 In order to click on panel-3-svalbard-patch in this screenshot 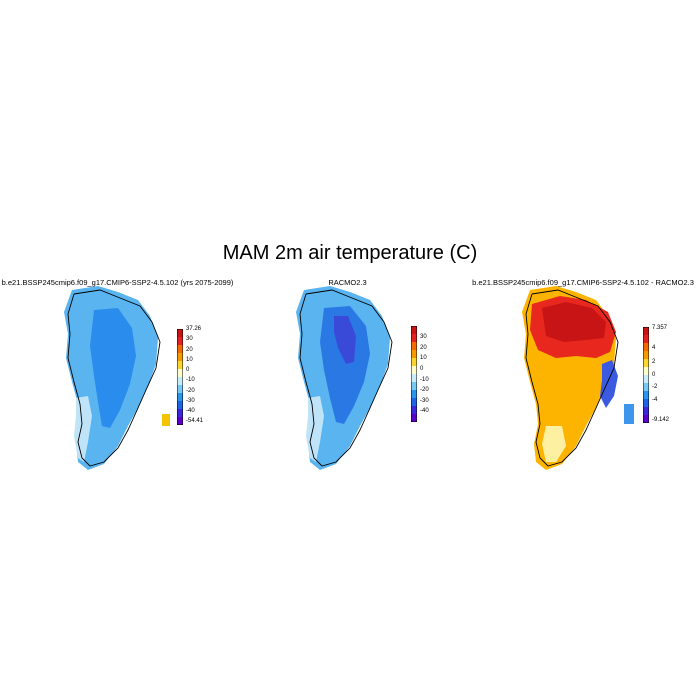, I will do `click(629, 414)`.